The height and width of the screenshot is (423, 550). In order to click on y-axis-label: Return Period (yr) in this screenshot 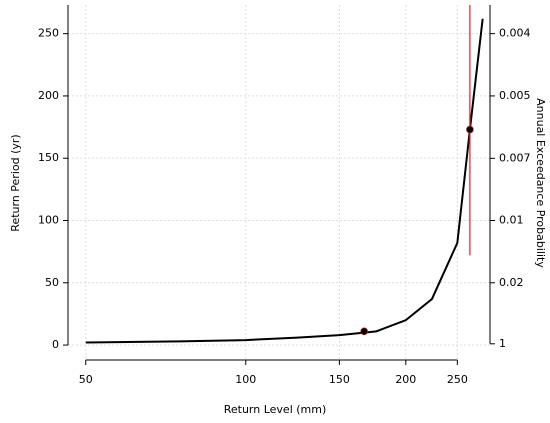, I will do `click(15, 182)`.